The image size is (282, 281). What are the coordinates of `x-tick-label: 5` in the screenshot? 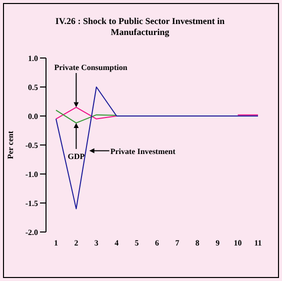 It's located at (136, 243).